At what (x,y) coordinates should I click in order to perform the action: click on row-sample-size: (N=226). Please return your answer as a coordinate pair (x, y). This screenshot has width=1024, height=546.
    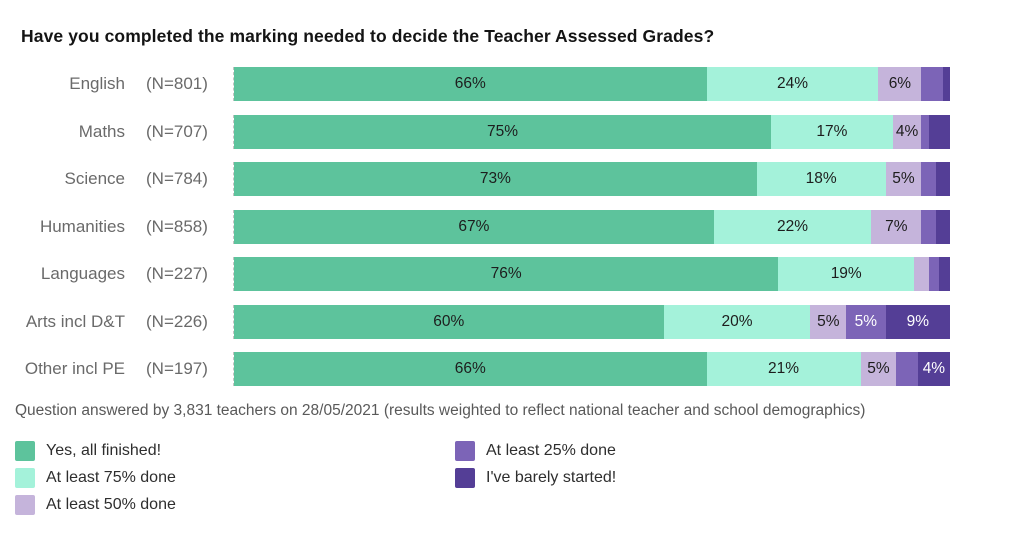
    Looking at the image, I should click on (177, 321).